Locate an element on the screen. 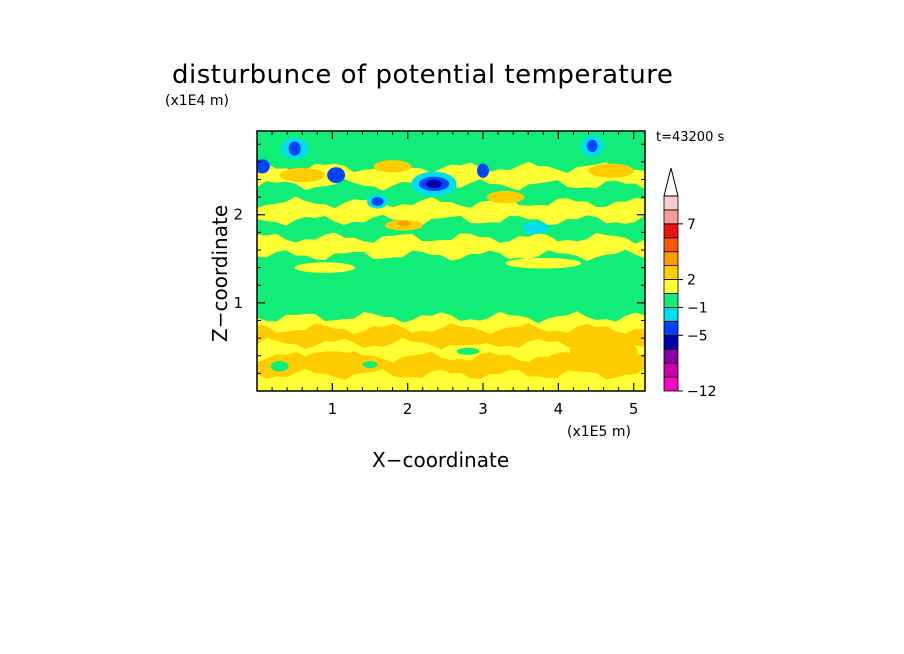 Image resolution: width=904 pixels, height=654 pixels. colorbar-tick-label: −5 is located at coordinates (697, 336).